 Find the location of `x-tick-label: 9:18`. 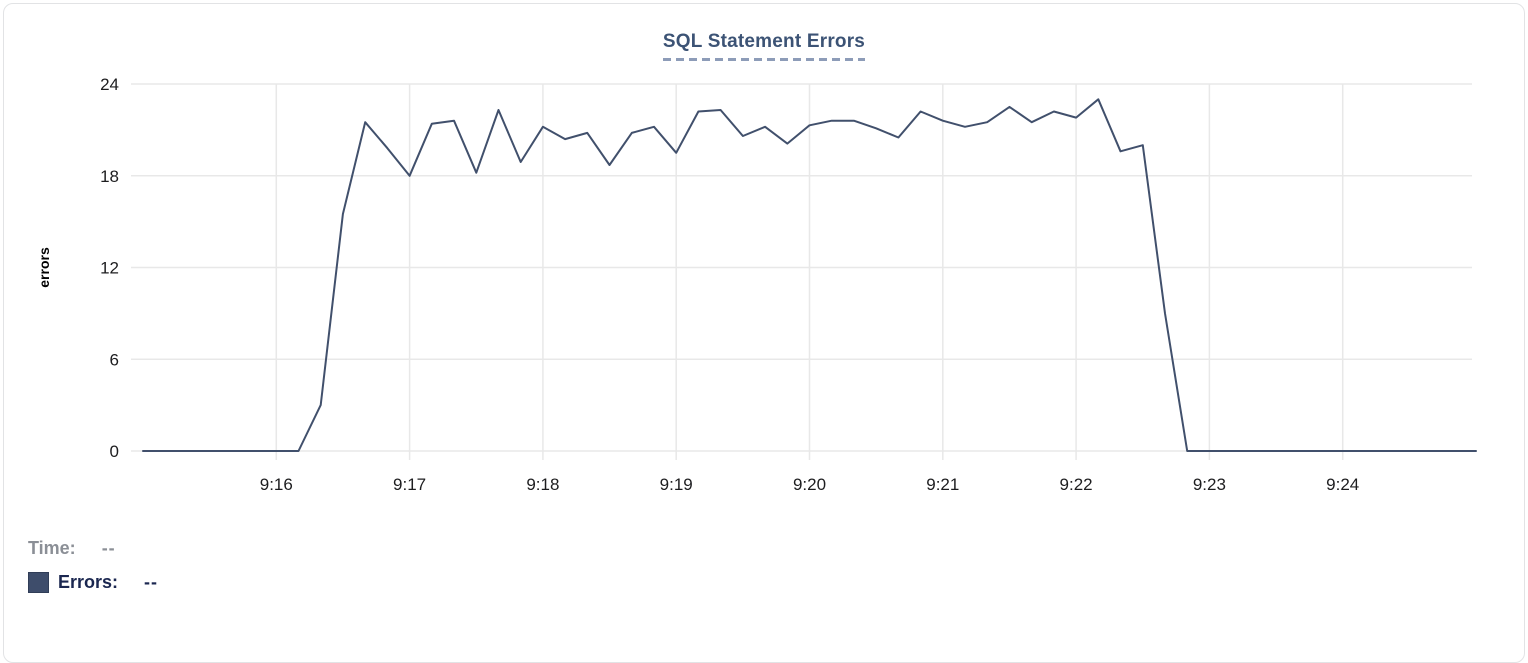

x-tick-label: 9:18 is located at coordinates (542, 484).